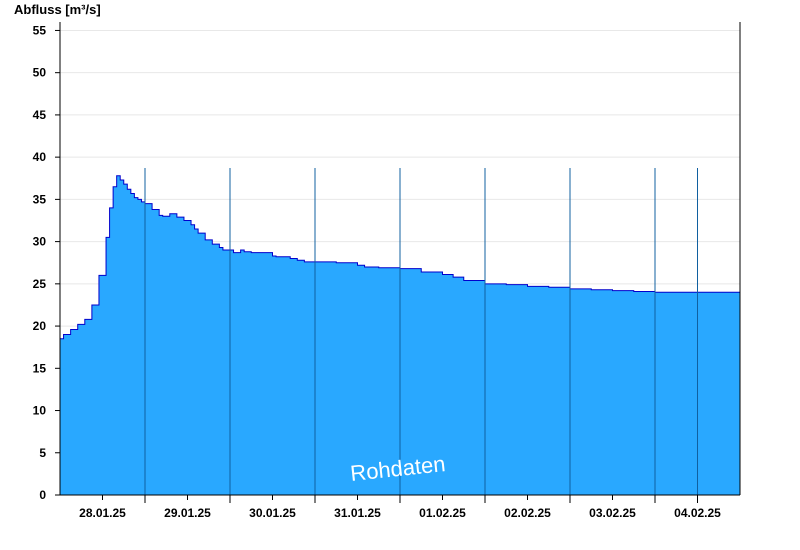 The height and width of the screenshot is (550, 800). I want to click on y-tick-label: 25, so click(40, 284).